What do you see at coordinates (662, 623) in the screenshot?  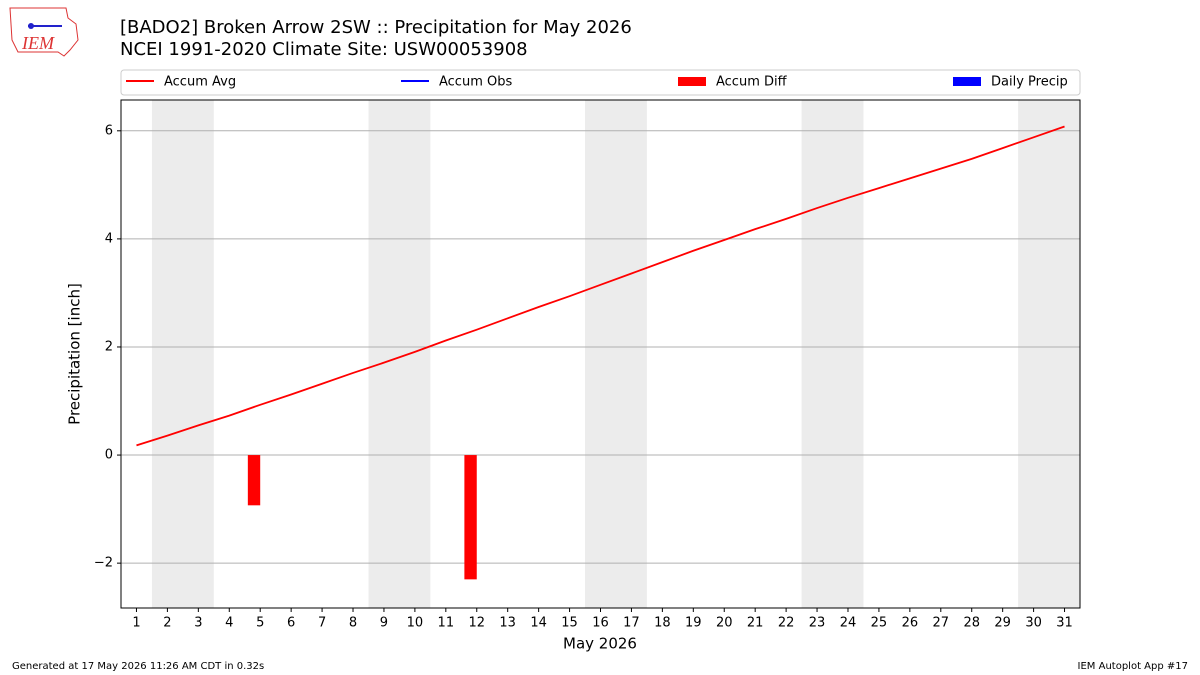 I see `x-tick-label: 18` at bounding box center [662, 623].